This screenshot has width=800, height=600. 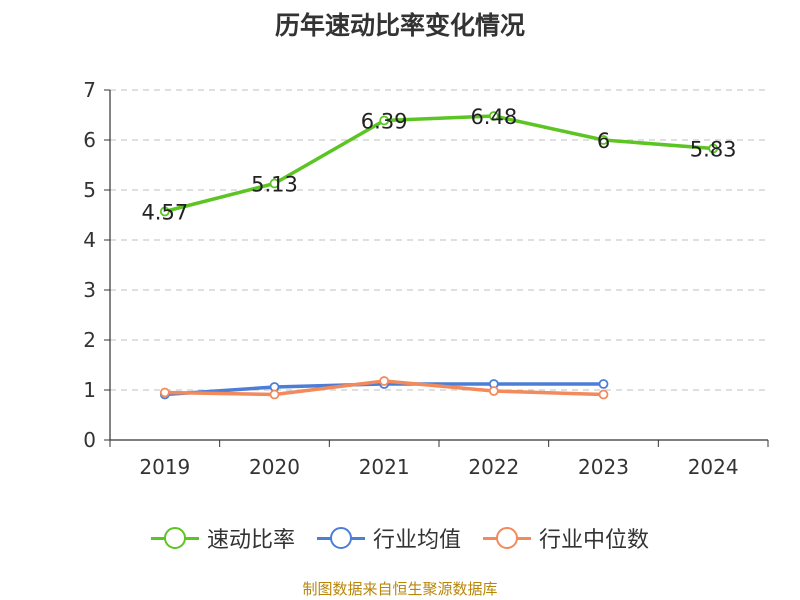 I want to click on y-tick-label: 5, so click(x=89, y=190).